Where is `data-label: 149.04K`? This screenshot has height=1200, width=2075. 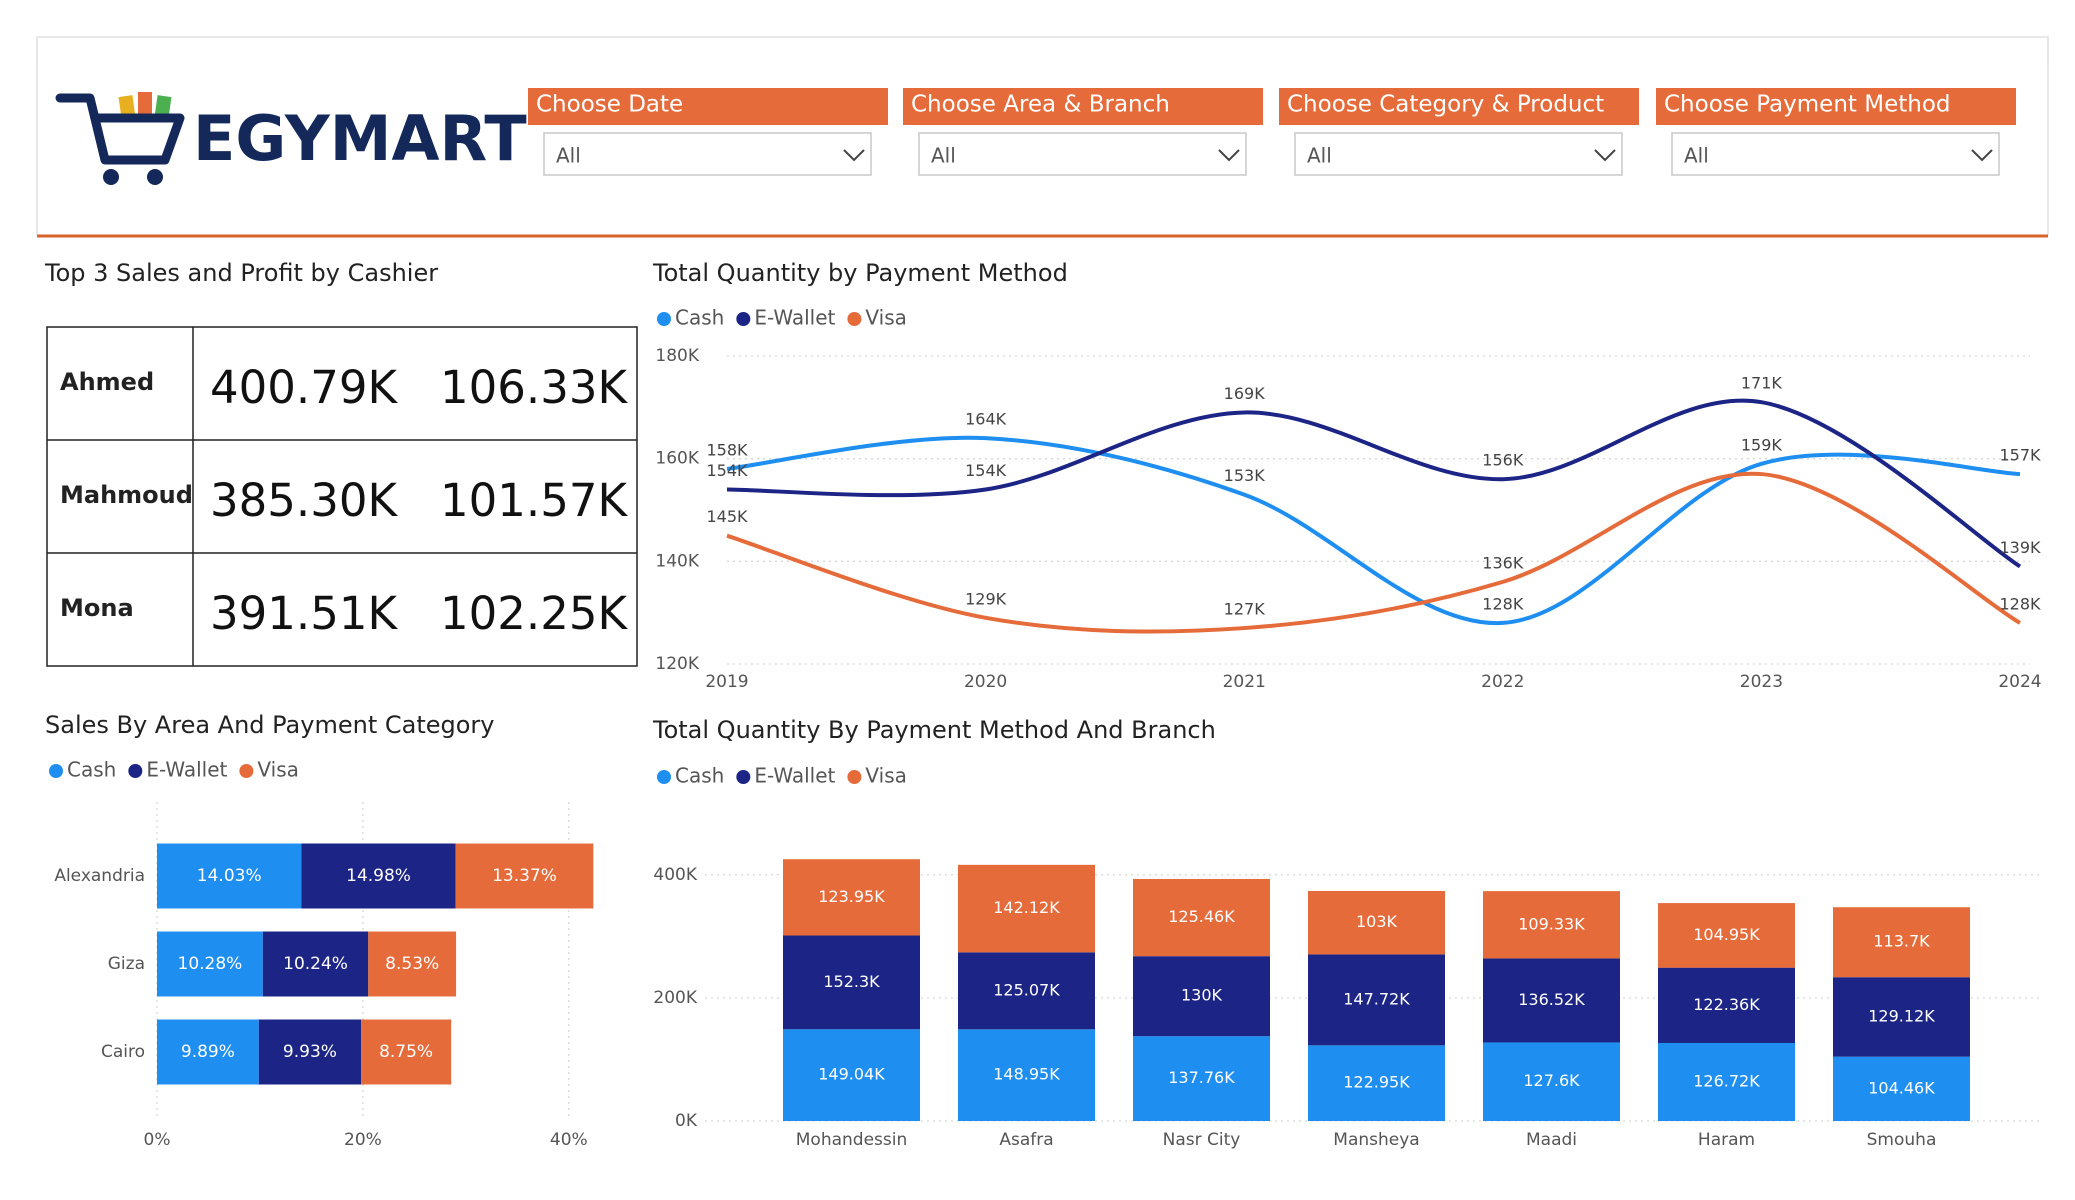
data-label: 149.04K is located at coordinates (851, 1074).